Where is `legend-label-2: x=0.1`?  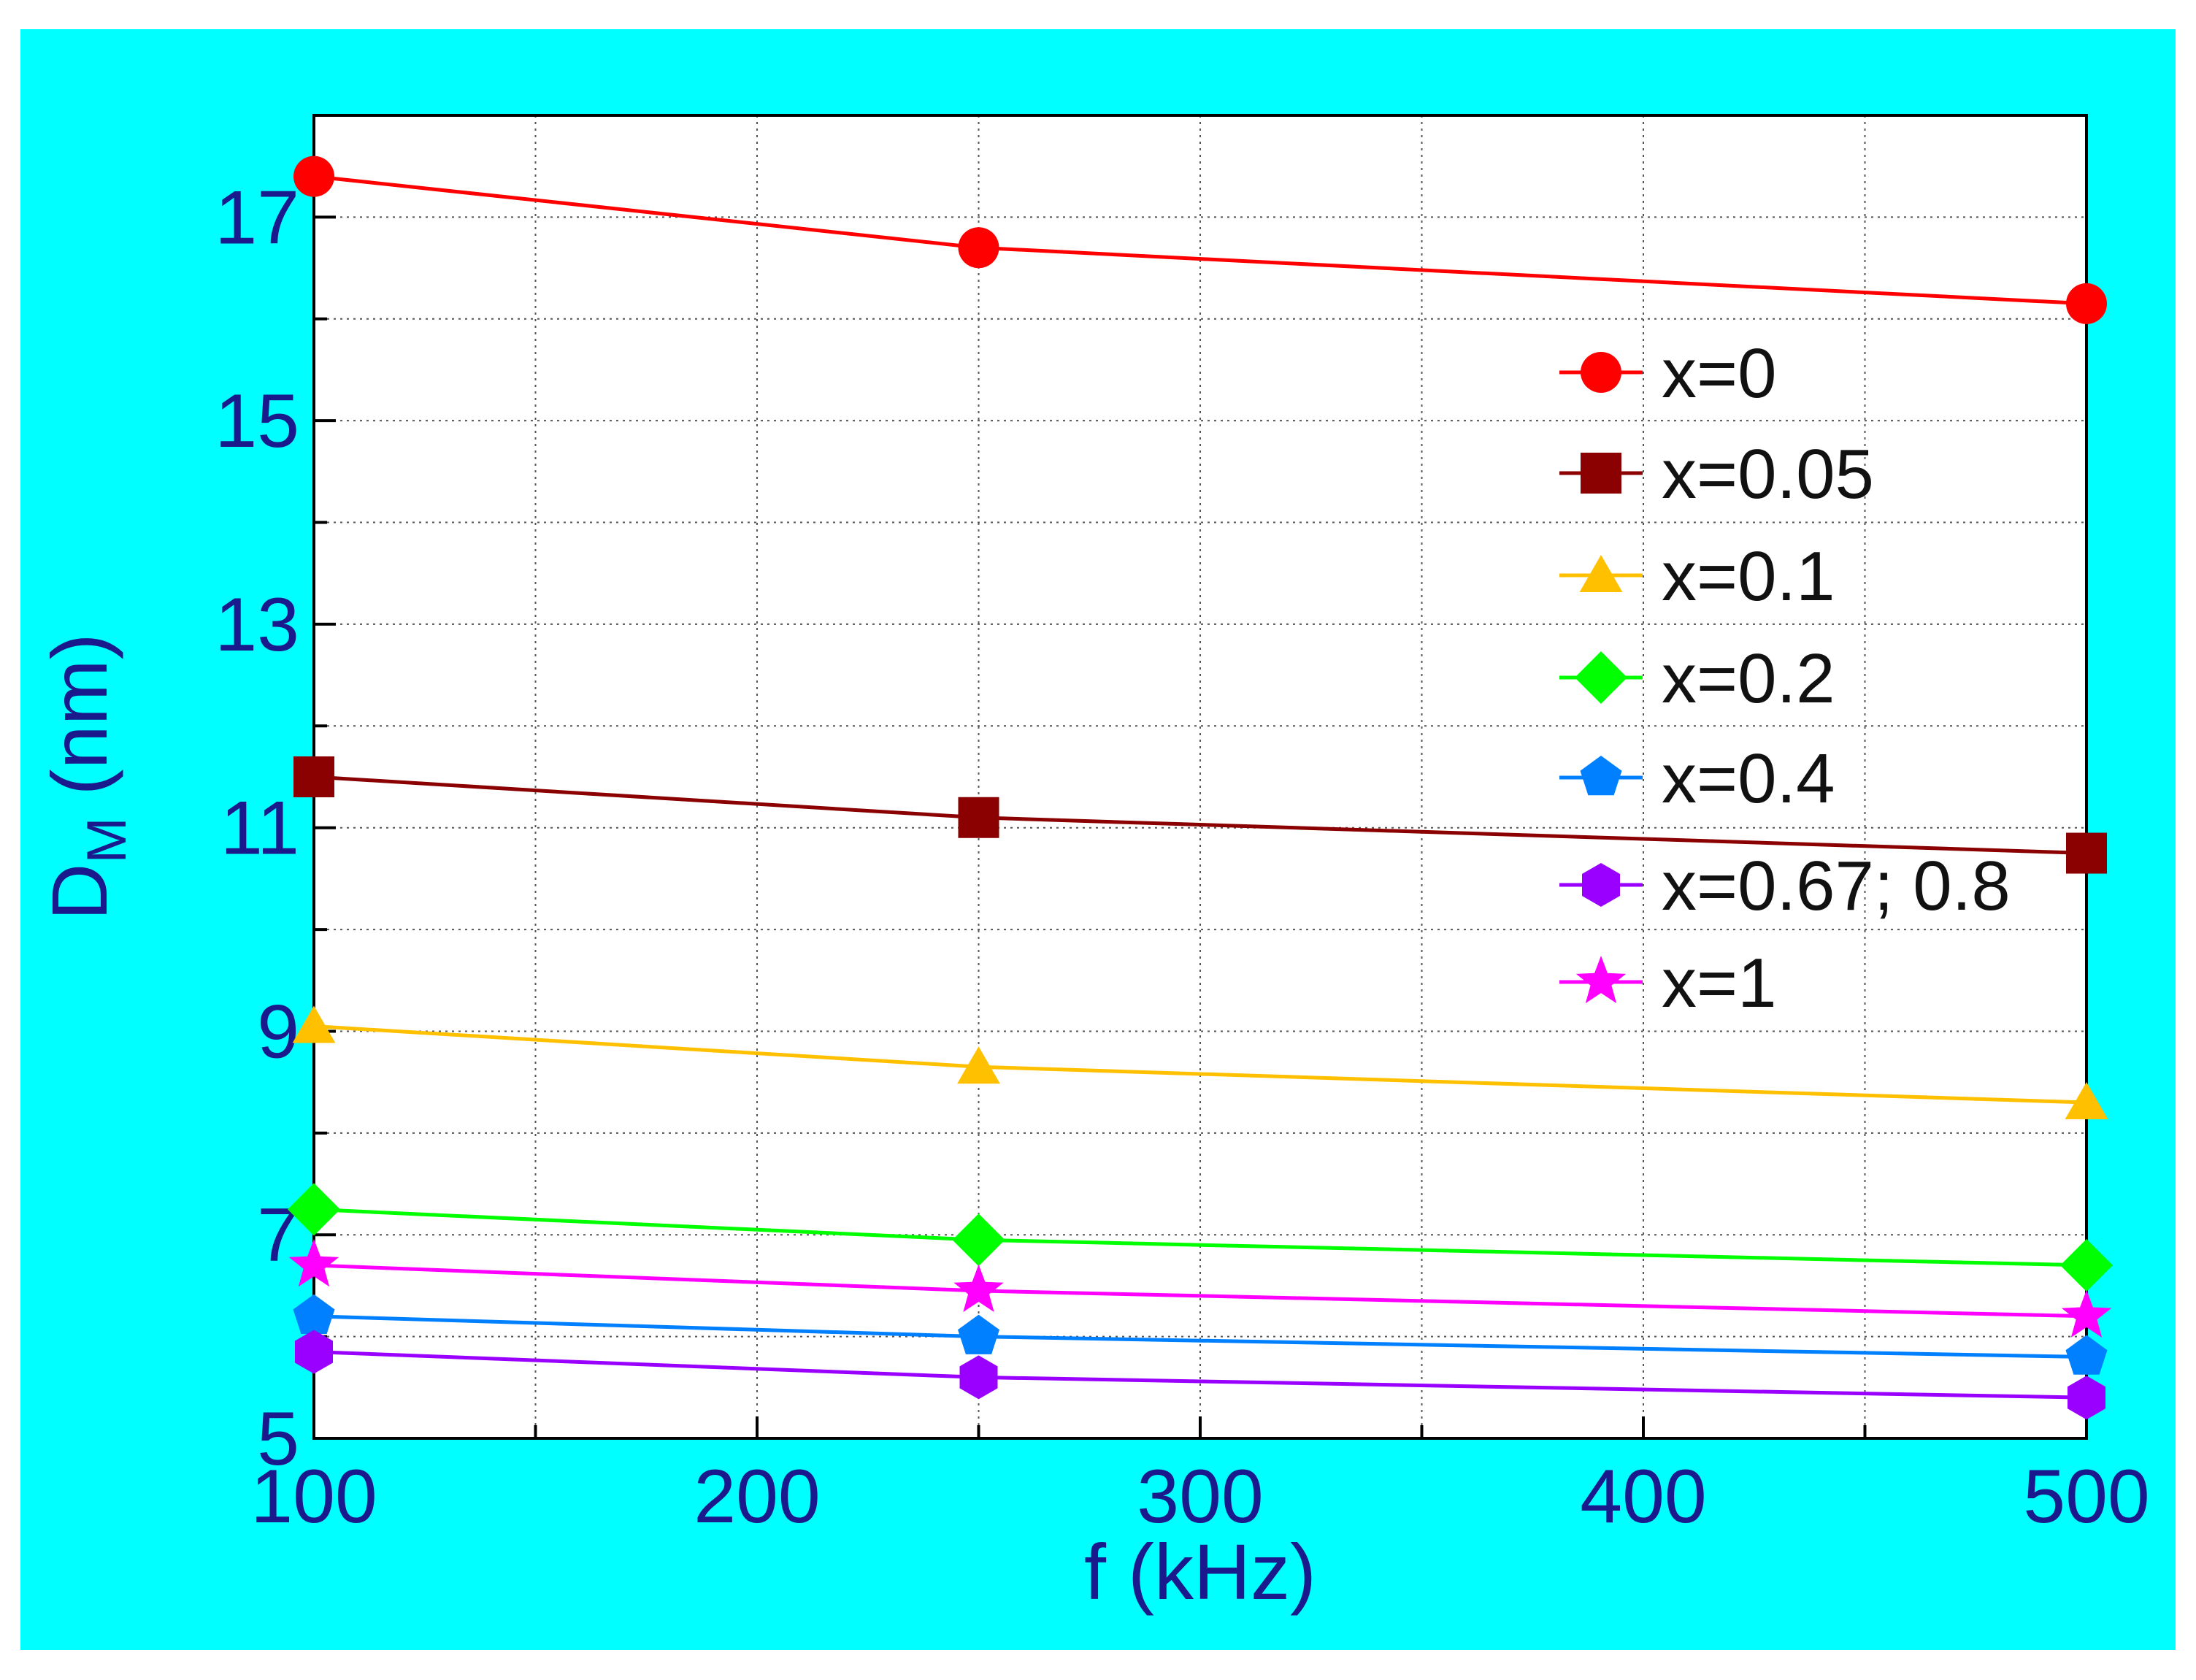
legend-label-2: x=0.1 is located at coordinates (1748, 576).